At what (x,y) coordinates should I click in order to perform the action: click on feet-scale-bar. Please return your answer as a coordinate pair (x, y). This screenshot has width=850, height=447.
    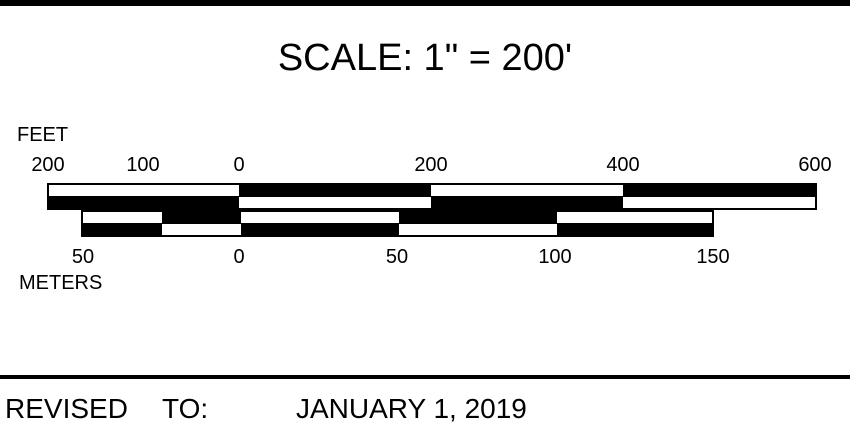
    Looking at the image, I should click on (432, 196).